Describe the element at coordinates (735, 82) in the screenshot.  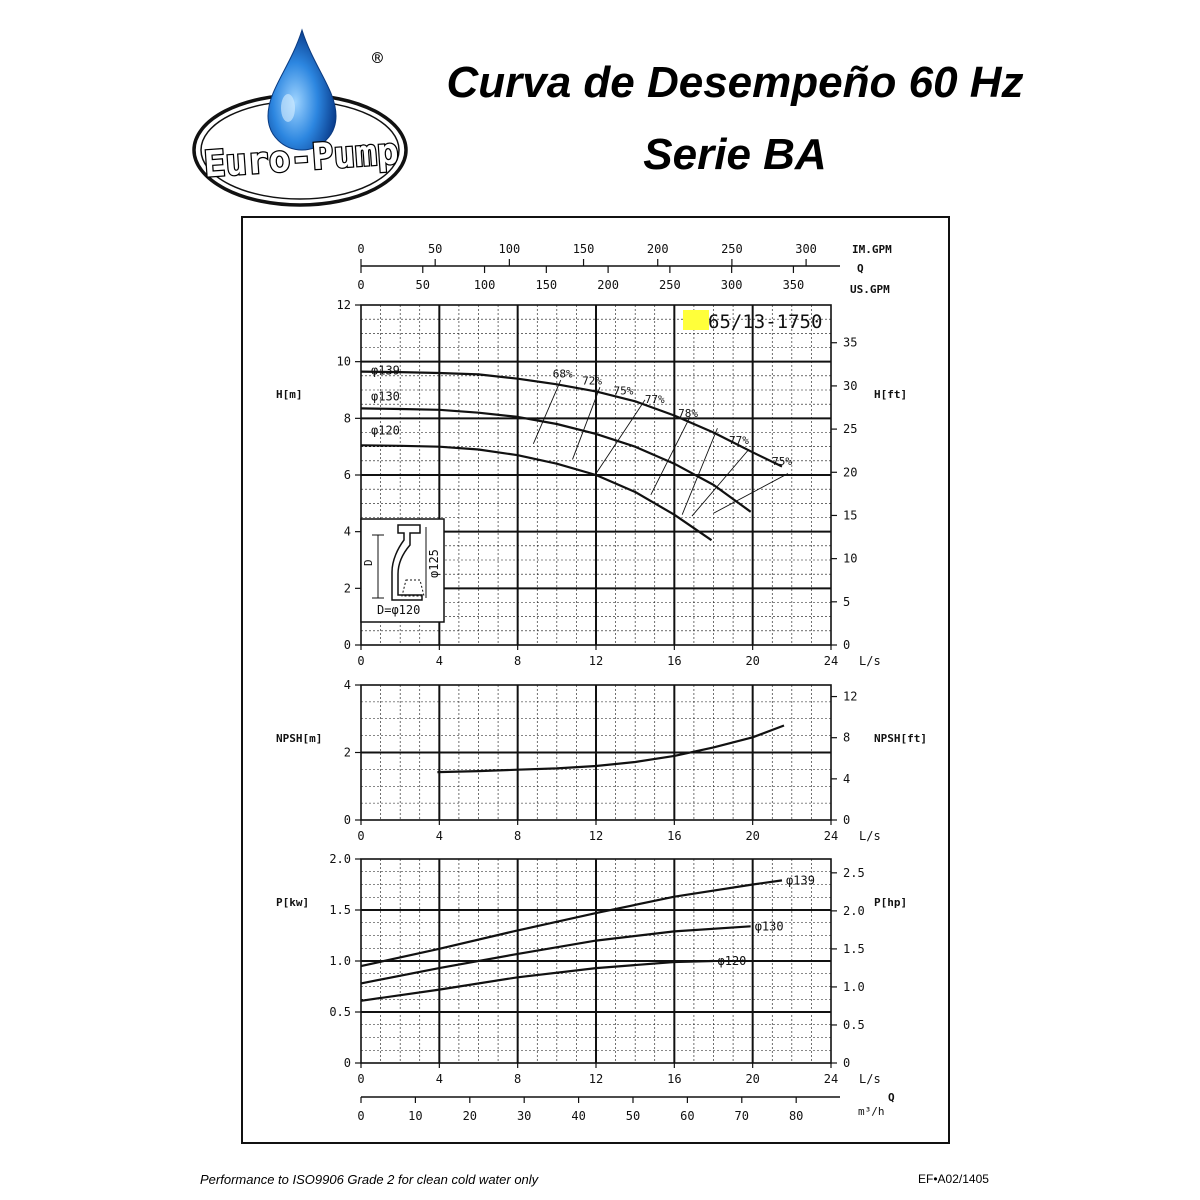
I see `page-title: Curva de Desempeño 60 Hz` at that location.